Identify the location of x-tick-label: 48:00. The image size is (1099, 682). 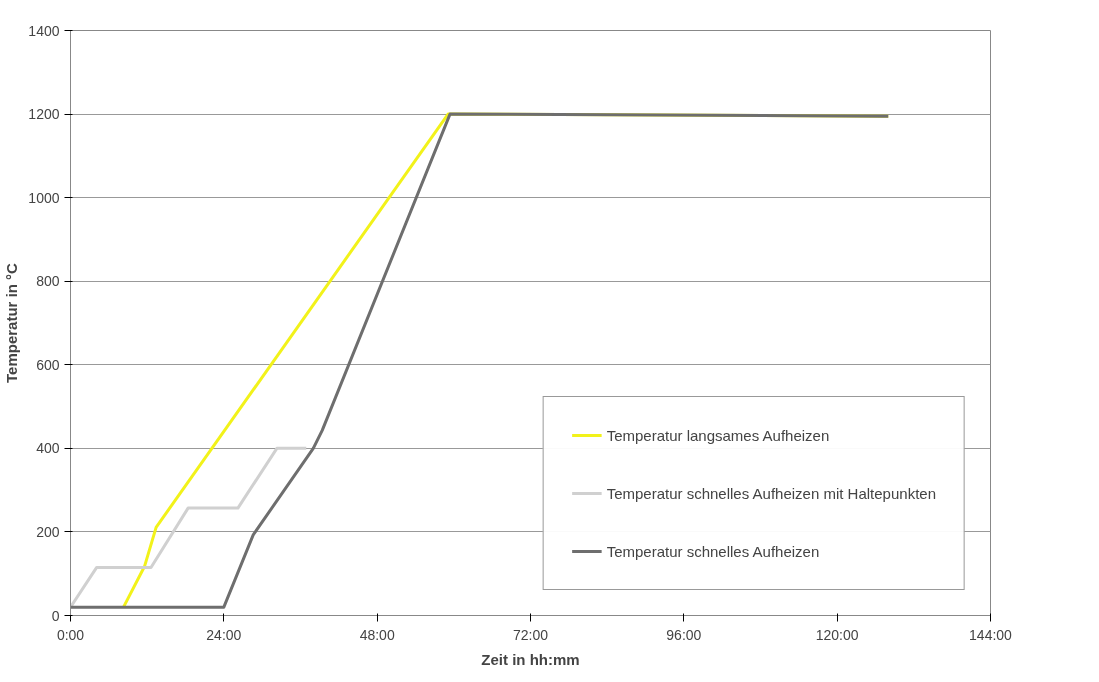
(377, 634).